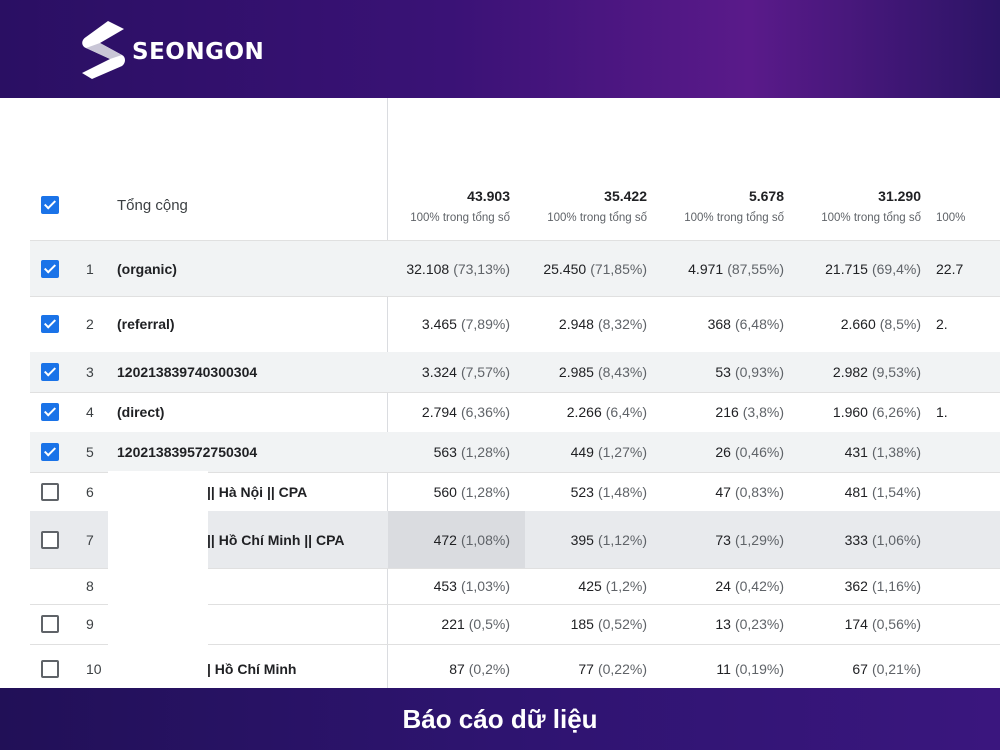 The height and width of the screenshot is (750, 1000). What do you see at coordinates (723, 412) in the screenshot?
I see `metric-cell: 216 (3,8%)` at bounding box center [723, 412].